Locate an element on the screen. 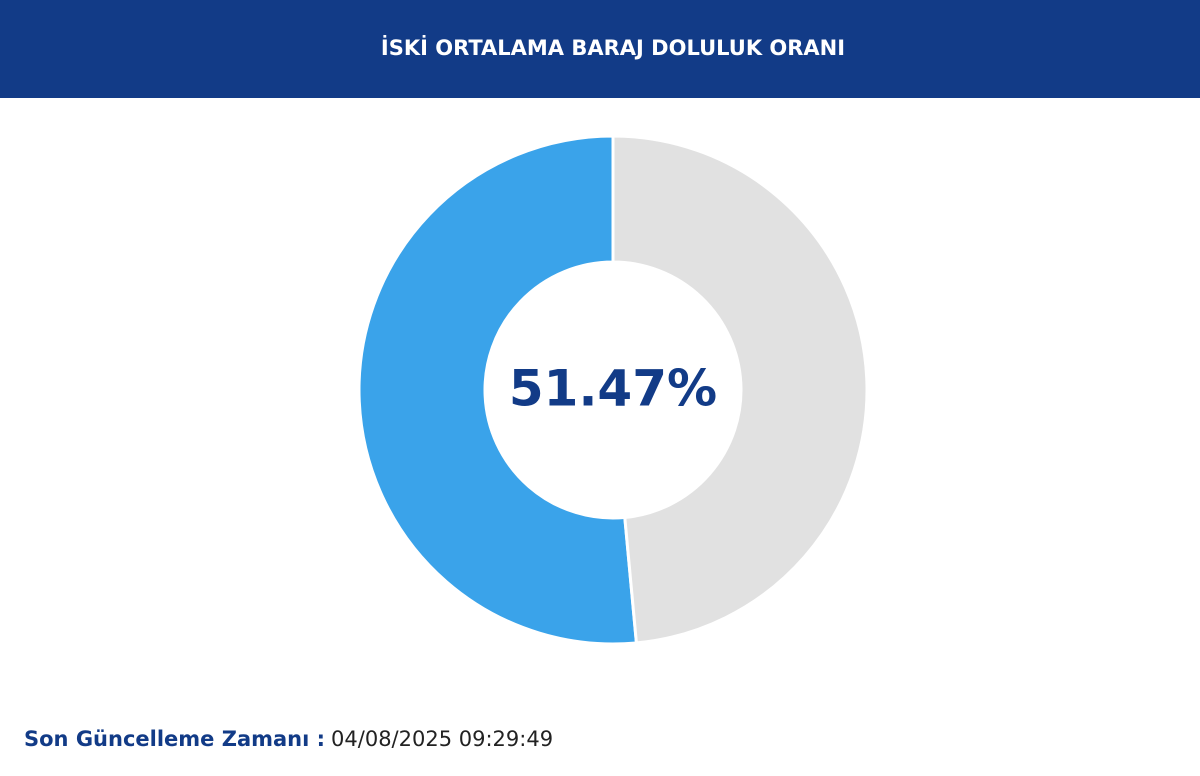 The height and width of the screenshot is (776, 1200). footer-value: 04/08/2025 09:29:49 is located at coordinates (442, 739).